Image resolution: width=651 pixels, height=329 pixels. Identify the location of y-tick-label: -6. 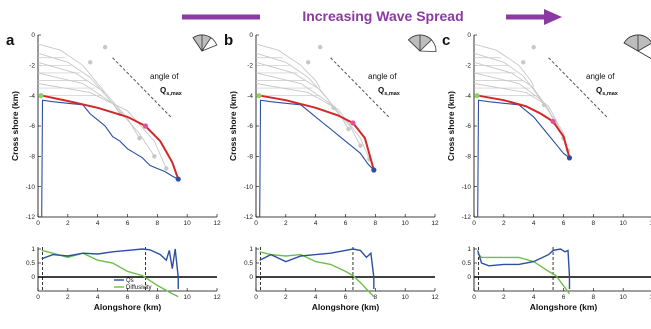
(250, 126).